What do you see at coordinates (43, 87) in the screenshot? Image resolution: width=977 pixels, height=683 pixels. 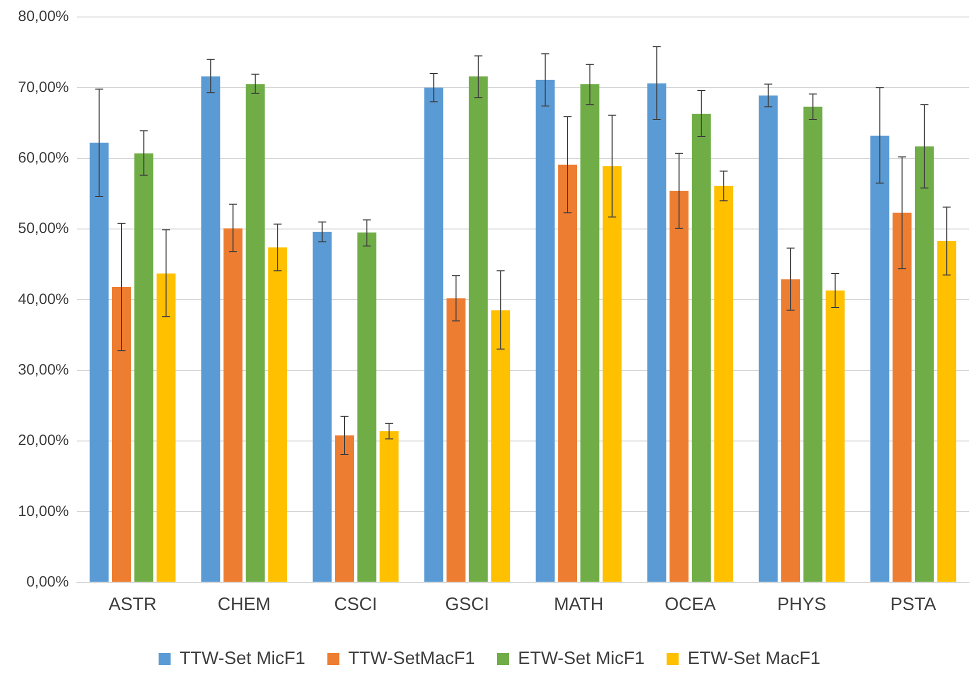 I see `y-tick-label: 70,00%` at bounding box center [43, 87].